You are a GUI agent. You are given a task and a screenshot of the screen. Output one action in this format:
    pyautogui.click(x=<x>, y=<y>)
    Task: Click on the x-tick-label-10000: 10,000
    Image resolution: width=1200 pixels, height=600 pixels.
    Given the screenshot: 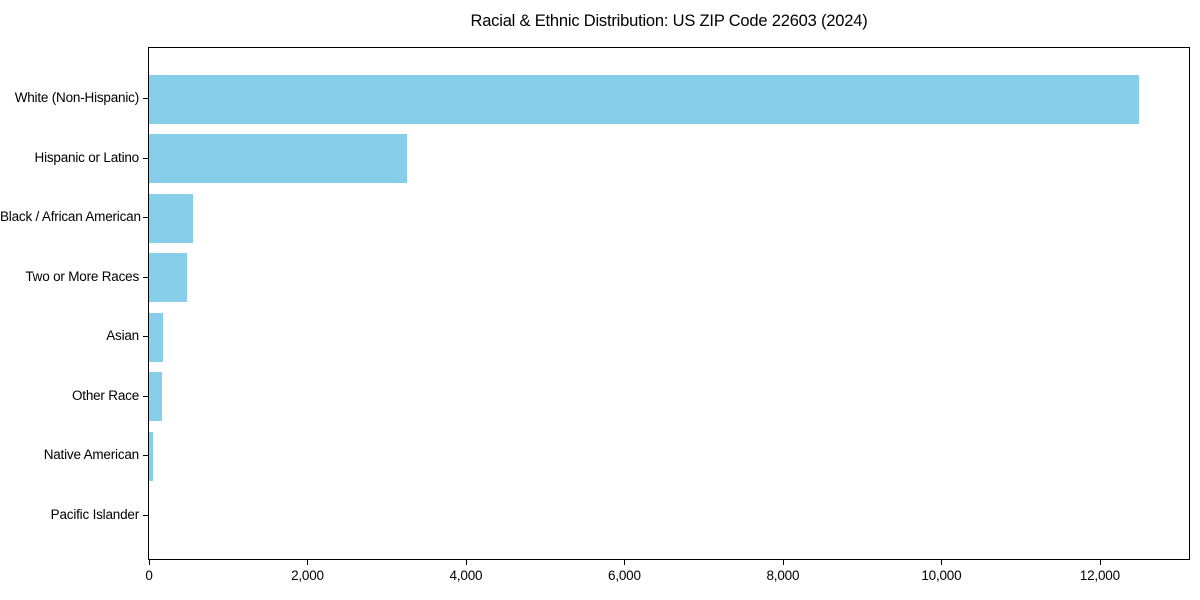 What is the action you would take?
    pyautogui.click(x=941, y=575)
    